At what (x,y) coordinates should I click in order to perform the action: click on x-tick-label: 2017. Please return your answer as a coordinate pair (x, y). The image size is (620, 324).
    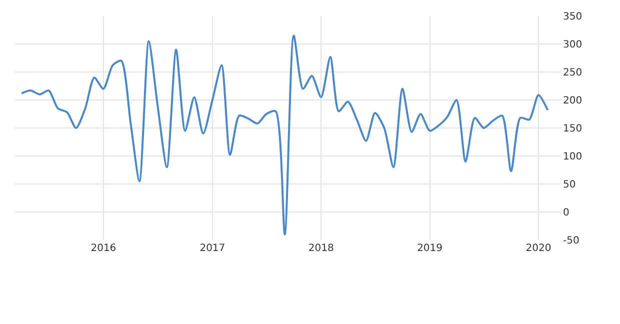
    Looking at the image, I should click on (213, 248).